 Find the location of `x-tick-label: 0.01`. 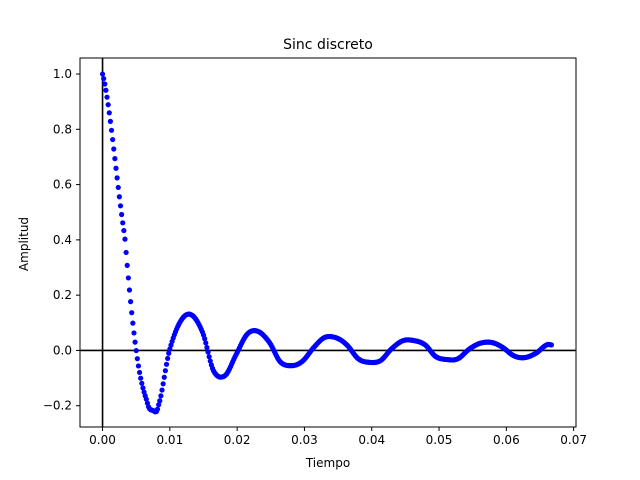

x-tick-label: 0.01 is located at coordinates (169, 440).